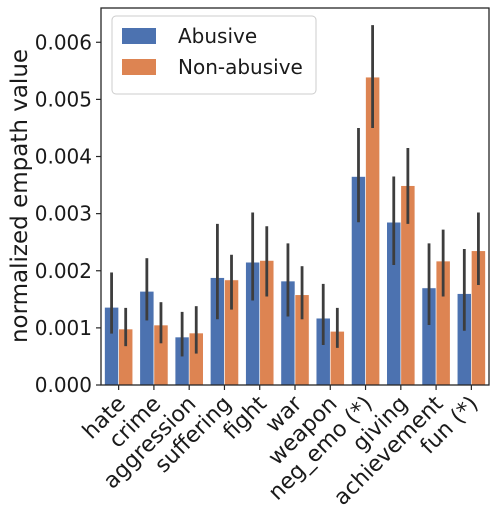 Image resolution: width=499 pixels, height=526 pixels. Describe the element at coordinates (63, 271) in the screenshot. I see `y-tick-label: 0.002` at that location.